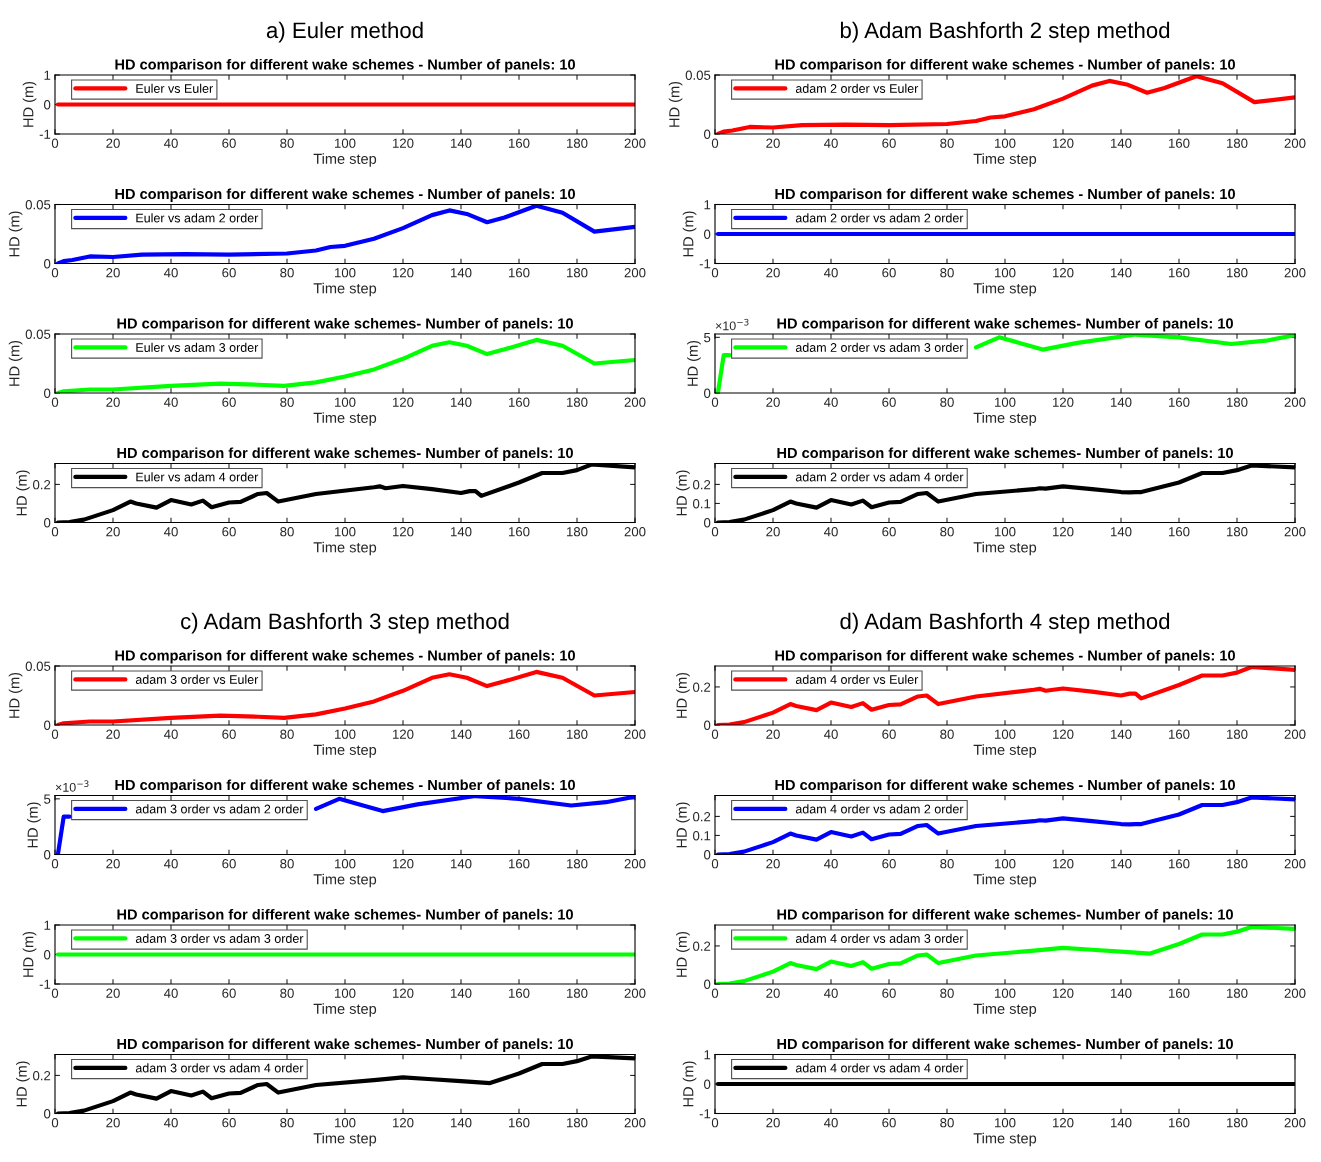  Describe the element at coordinates (879, 477) in the screenshot. I see `legend-label: adam 2 order vs adam 4 order` at that location.